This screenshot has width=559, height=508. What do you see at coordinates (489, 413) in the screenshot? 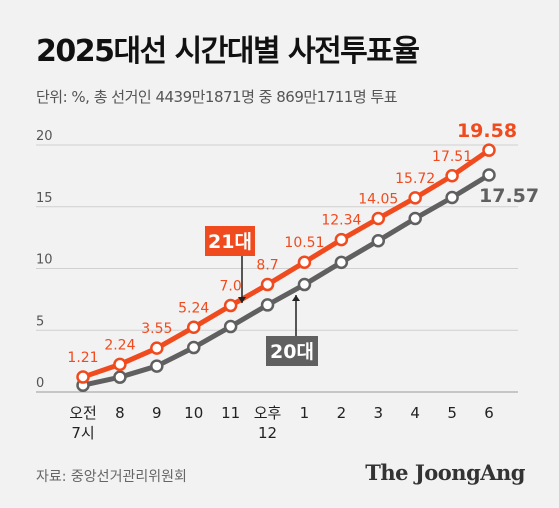
I see `x-tick-label: 6` at bounding box center [489, 413].